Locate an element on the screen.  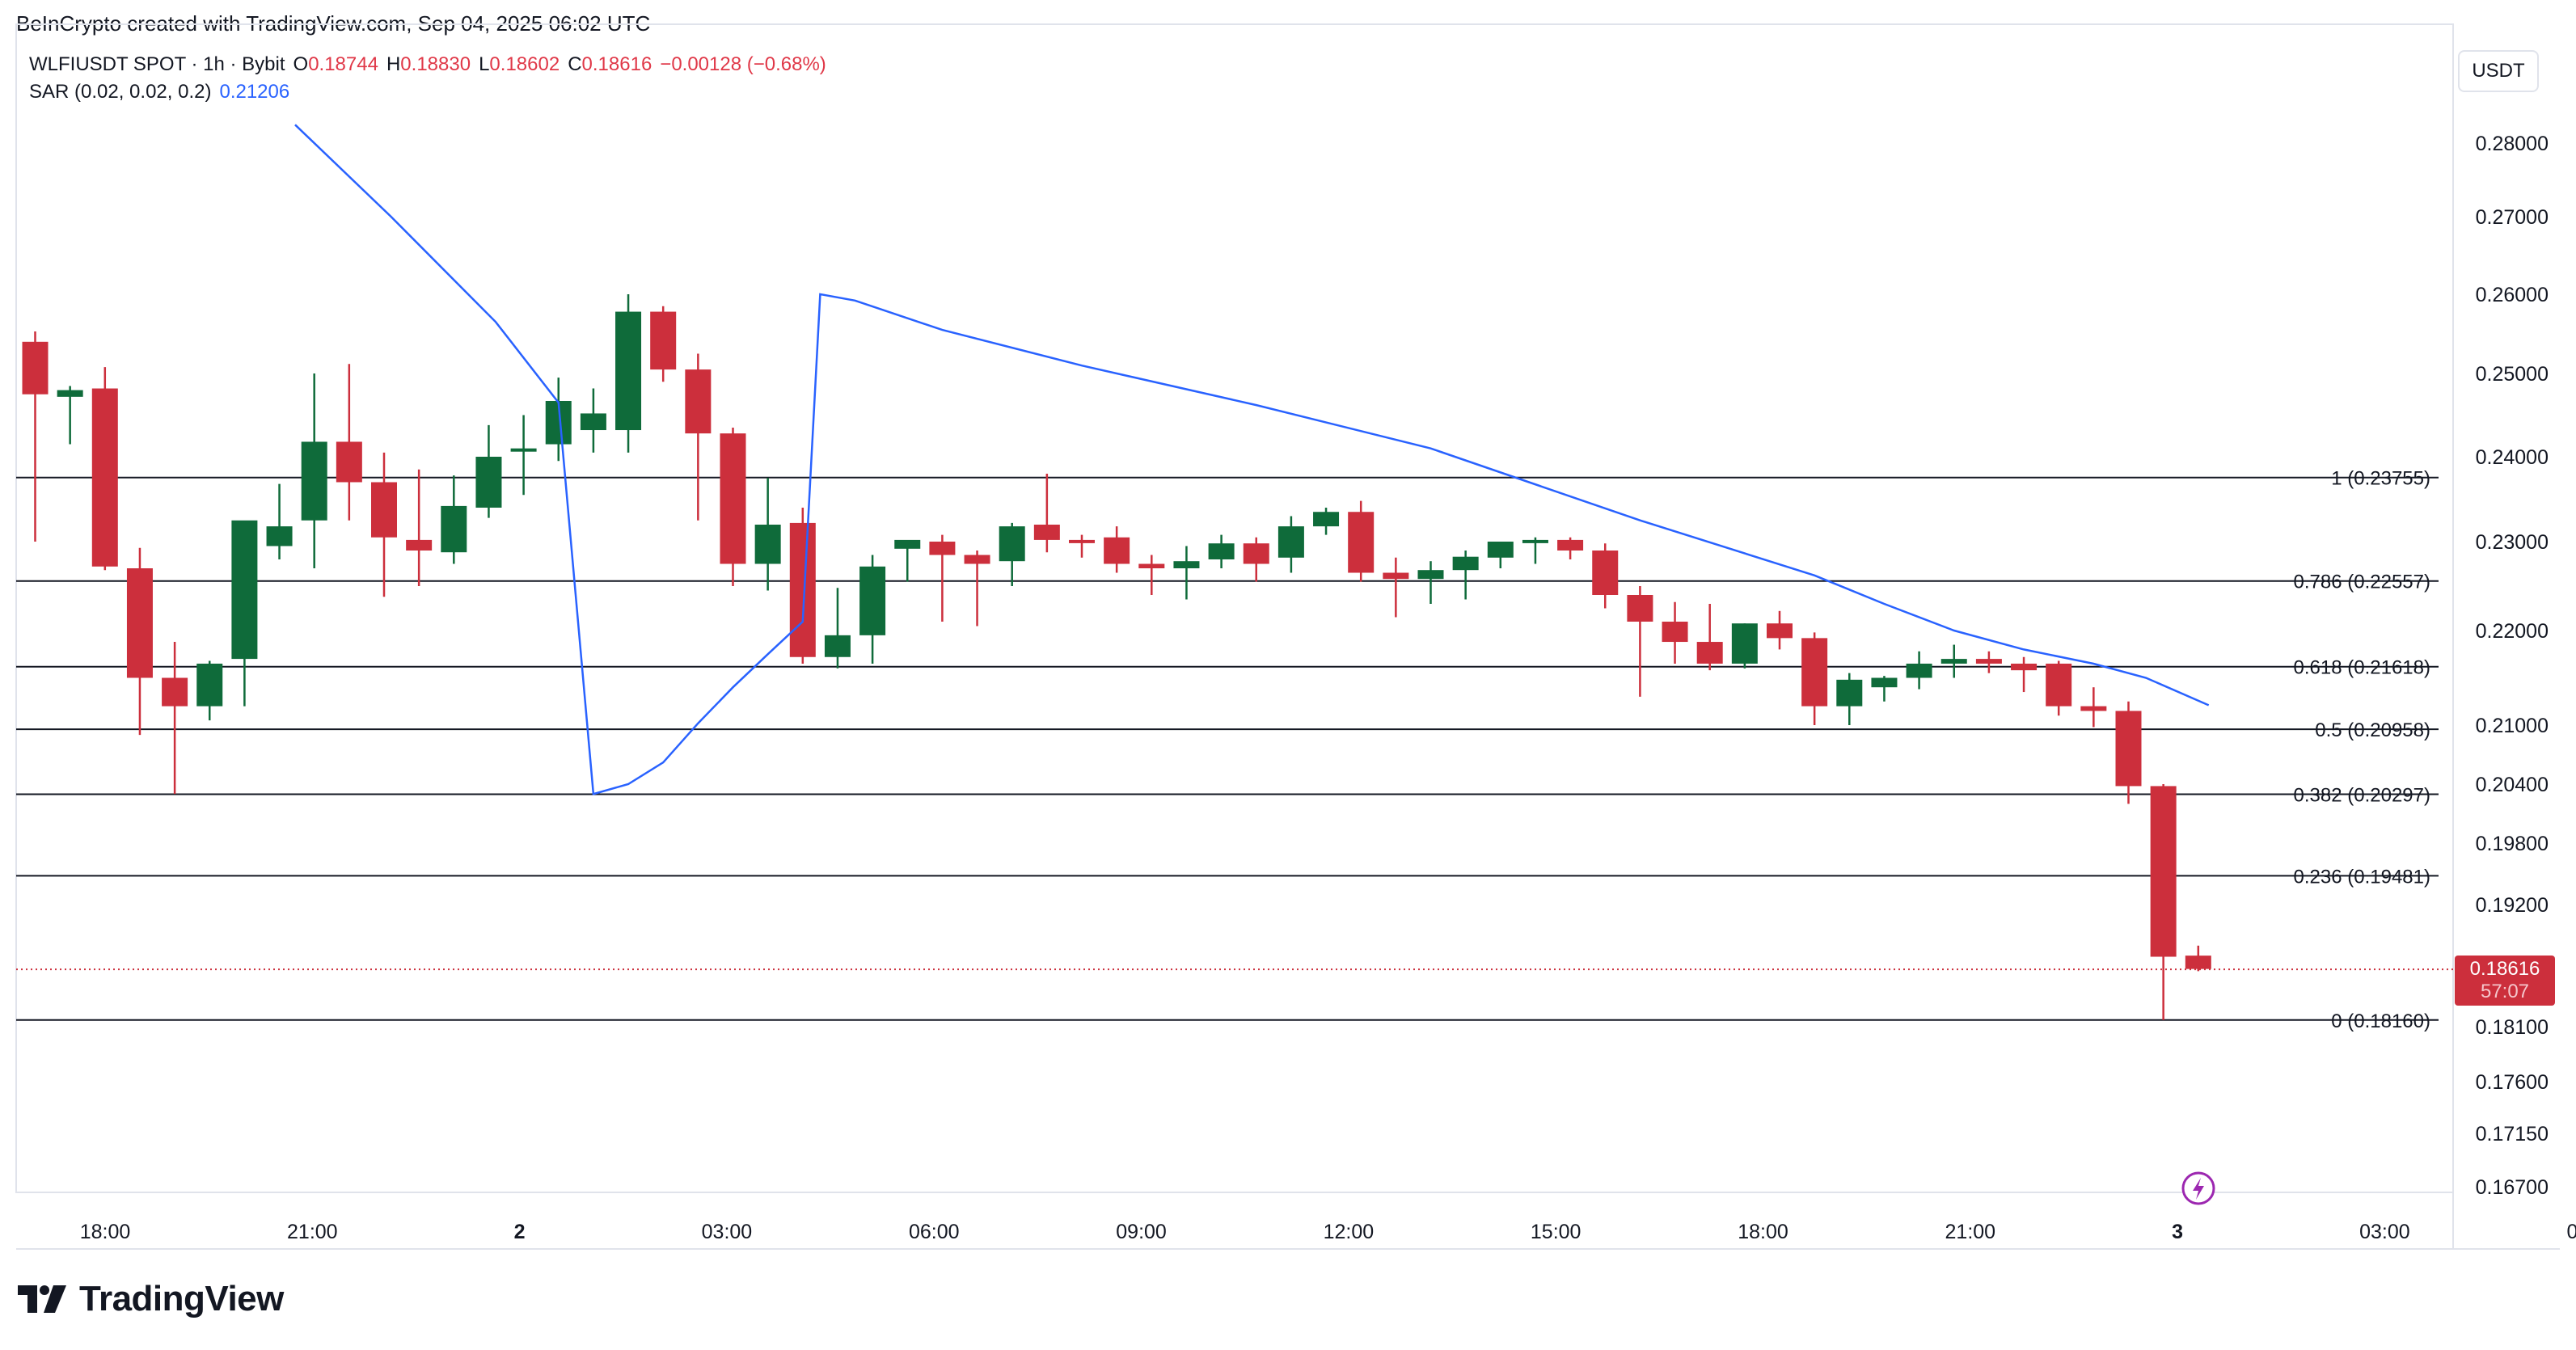
tradingview-logo: TradingView is located at coordinates (151, 1299).